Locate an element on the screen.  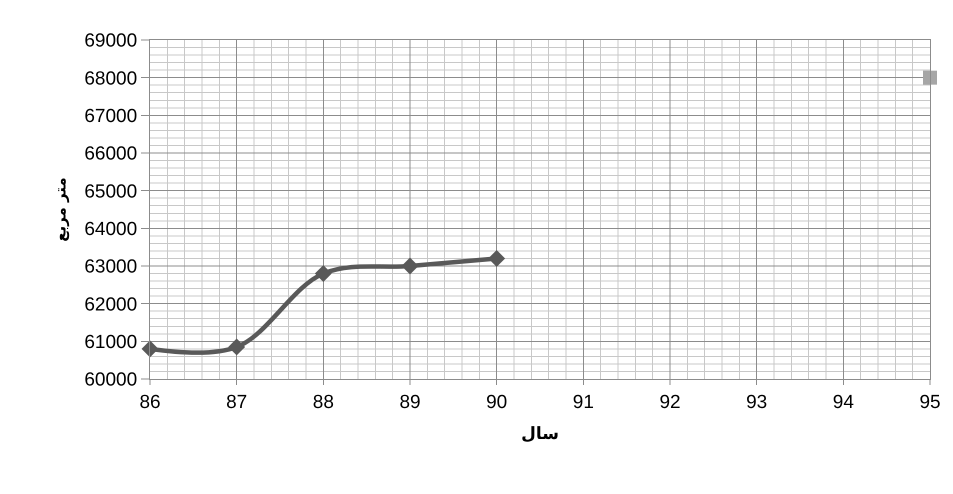
y-tick-label: 68000 is located at coordinates (111, 79).